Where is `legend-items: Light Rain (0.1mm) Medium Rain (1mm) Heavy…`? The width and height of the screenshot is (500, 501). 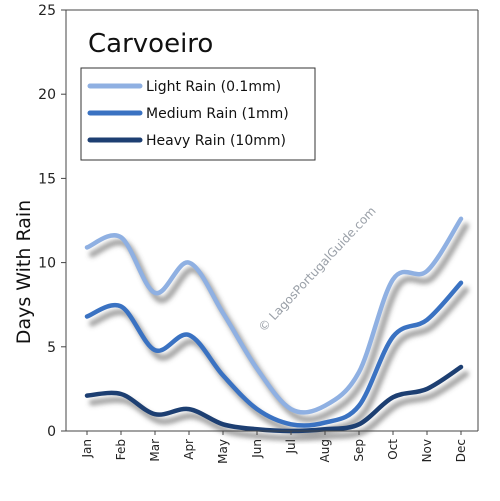
legend-items: Light Rain (0.1mm) Medium Rain (1mm) Heavy… is located at coordinates (188, 114).